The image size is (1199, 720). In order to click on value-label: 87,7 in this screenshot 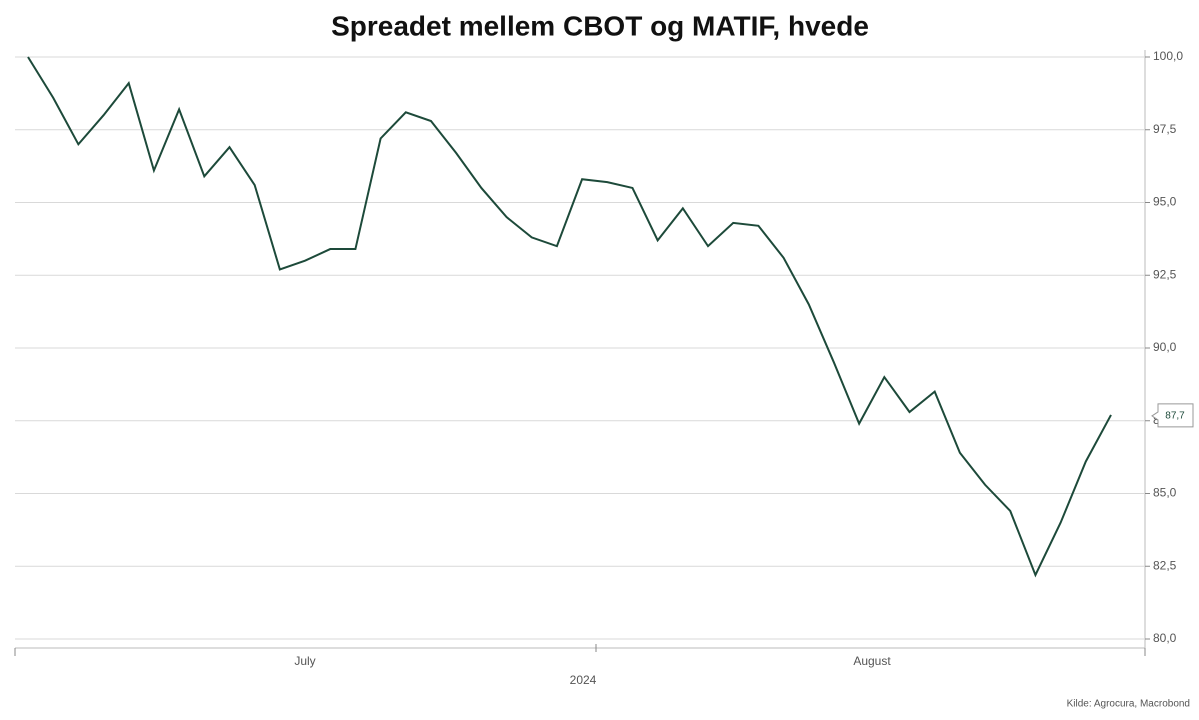, I will do `click(1175, 416)`.